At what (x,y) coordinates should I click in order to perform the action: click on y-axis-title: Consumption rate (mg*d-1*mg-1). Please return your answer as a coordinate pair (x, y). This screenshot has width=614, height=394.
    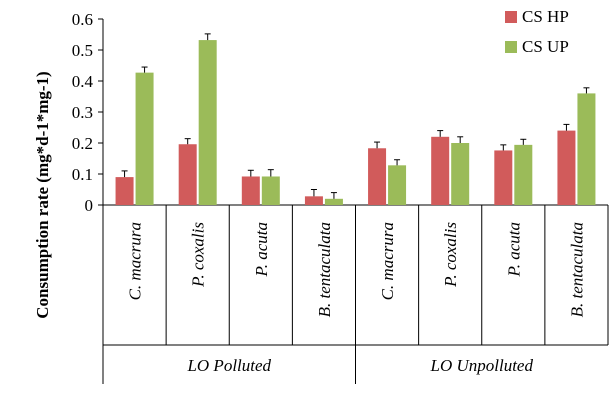
    Looking at the image, I should click on (42, 194).